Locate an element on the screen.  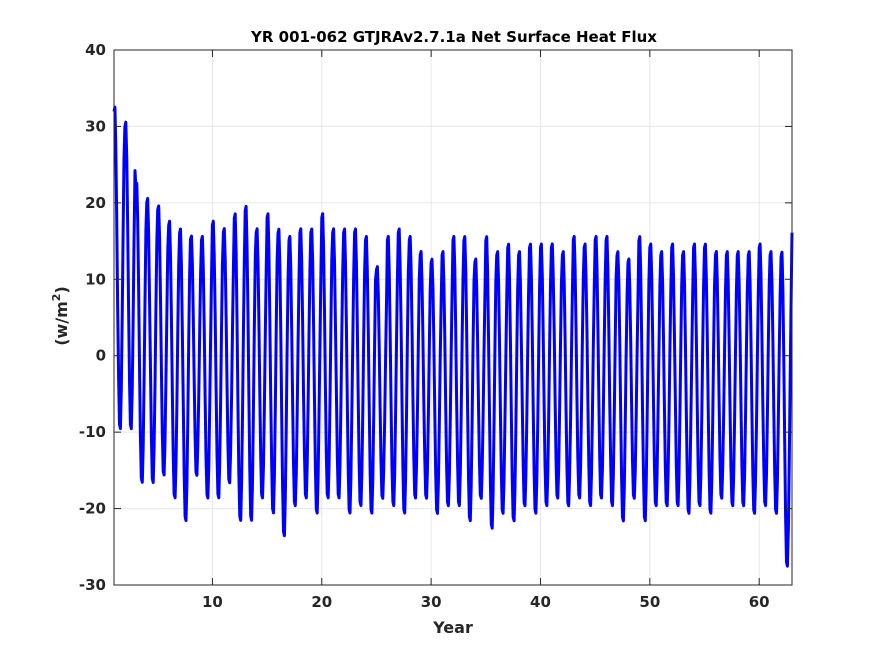
x-tick-label: 20 is located at coordinates (321, 602).